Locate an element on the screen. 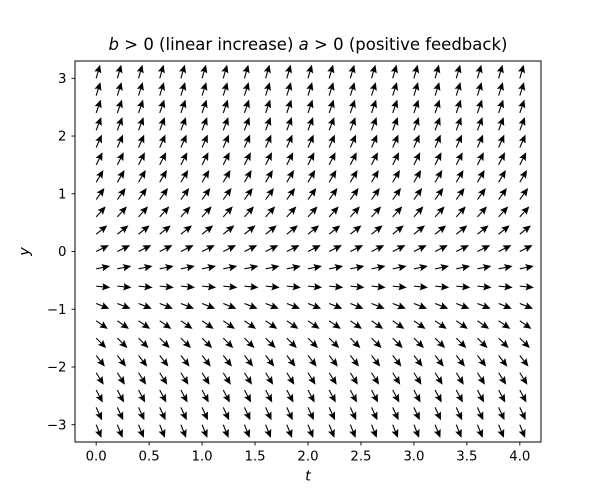 The height and width of the screenshot is (500, 600). y-tick-label: 1 is located at coordinates (62, 194).